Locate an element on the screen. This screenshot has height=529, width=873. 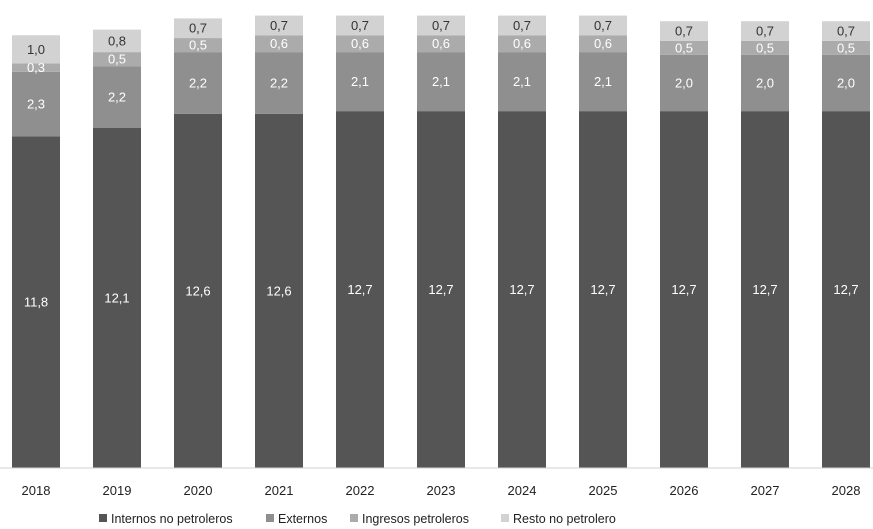
x-tick-label: 2027 is located at coordinates (765, 490).